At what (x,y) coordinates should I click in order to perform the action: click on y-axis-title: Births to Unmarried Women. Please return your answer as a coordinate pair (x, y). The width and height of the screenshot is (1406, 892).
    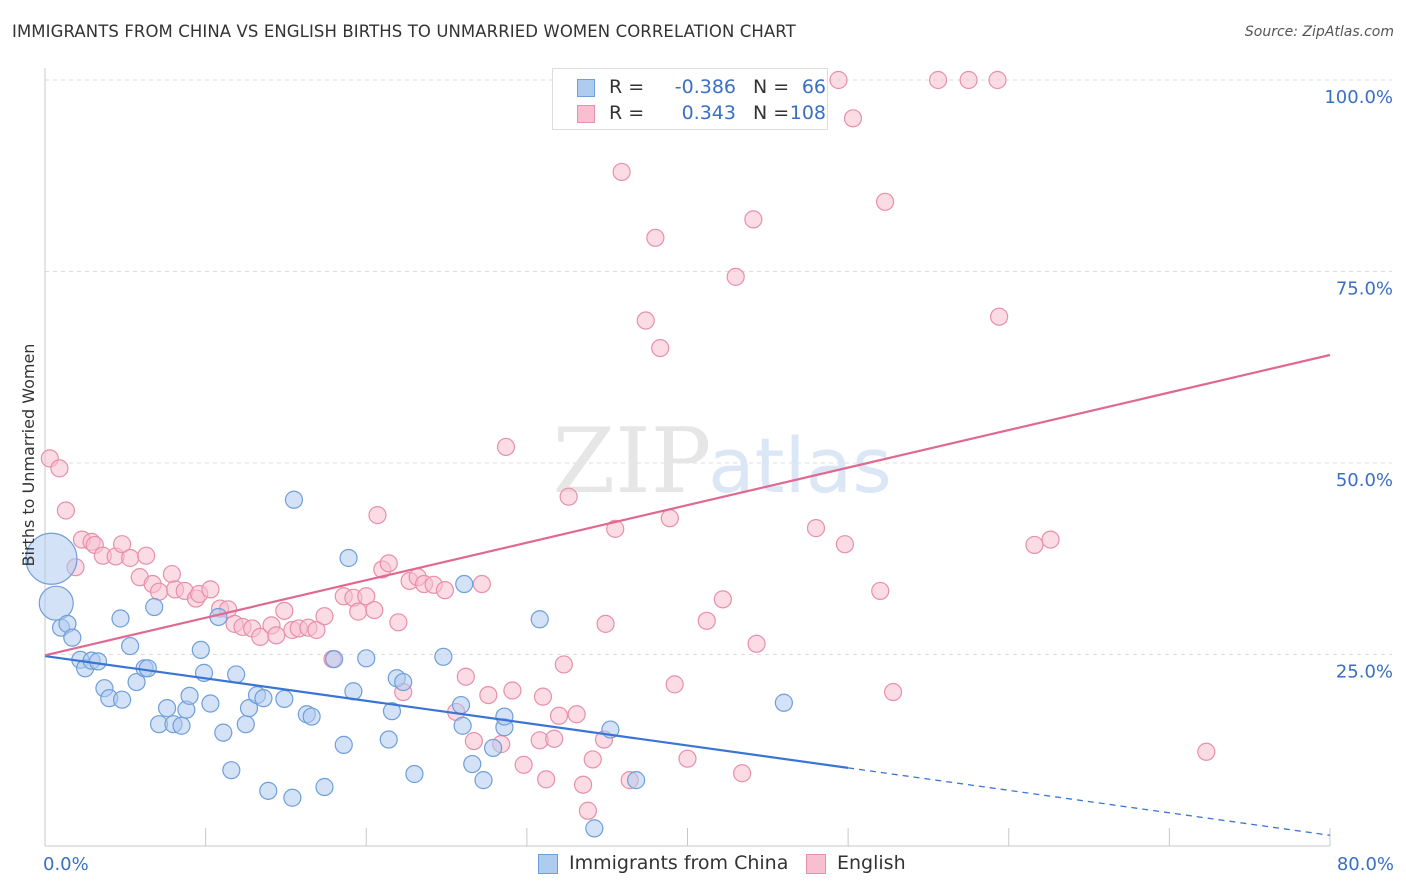
    Looking at the image, I should click on (28, 455).